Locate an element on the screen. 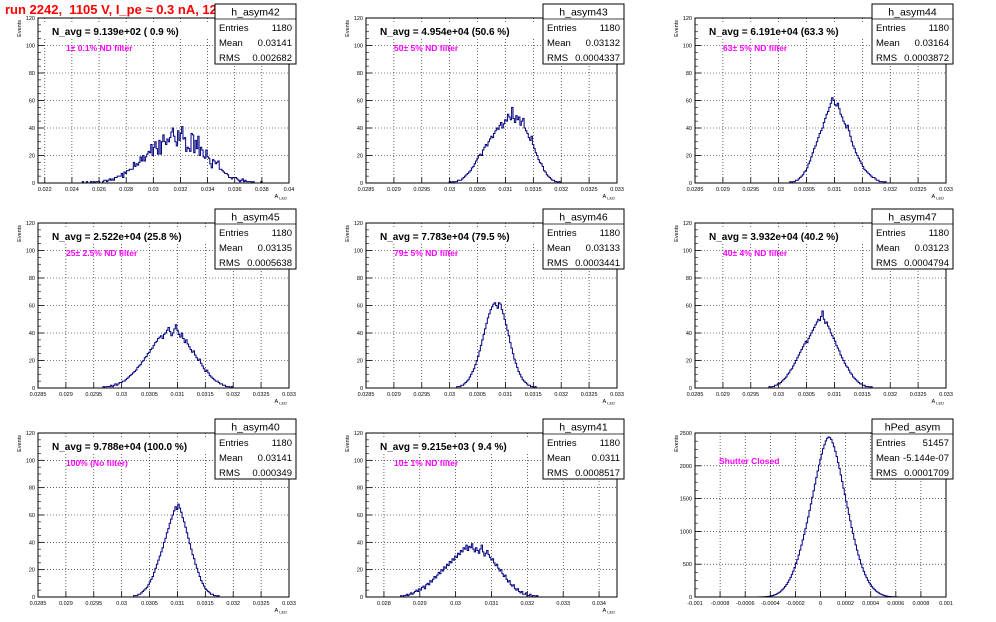  annotation-label: 79± 5% ND filter is located at coordinates (426, 253).